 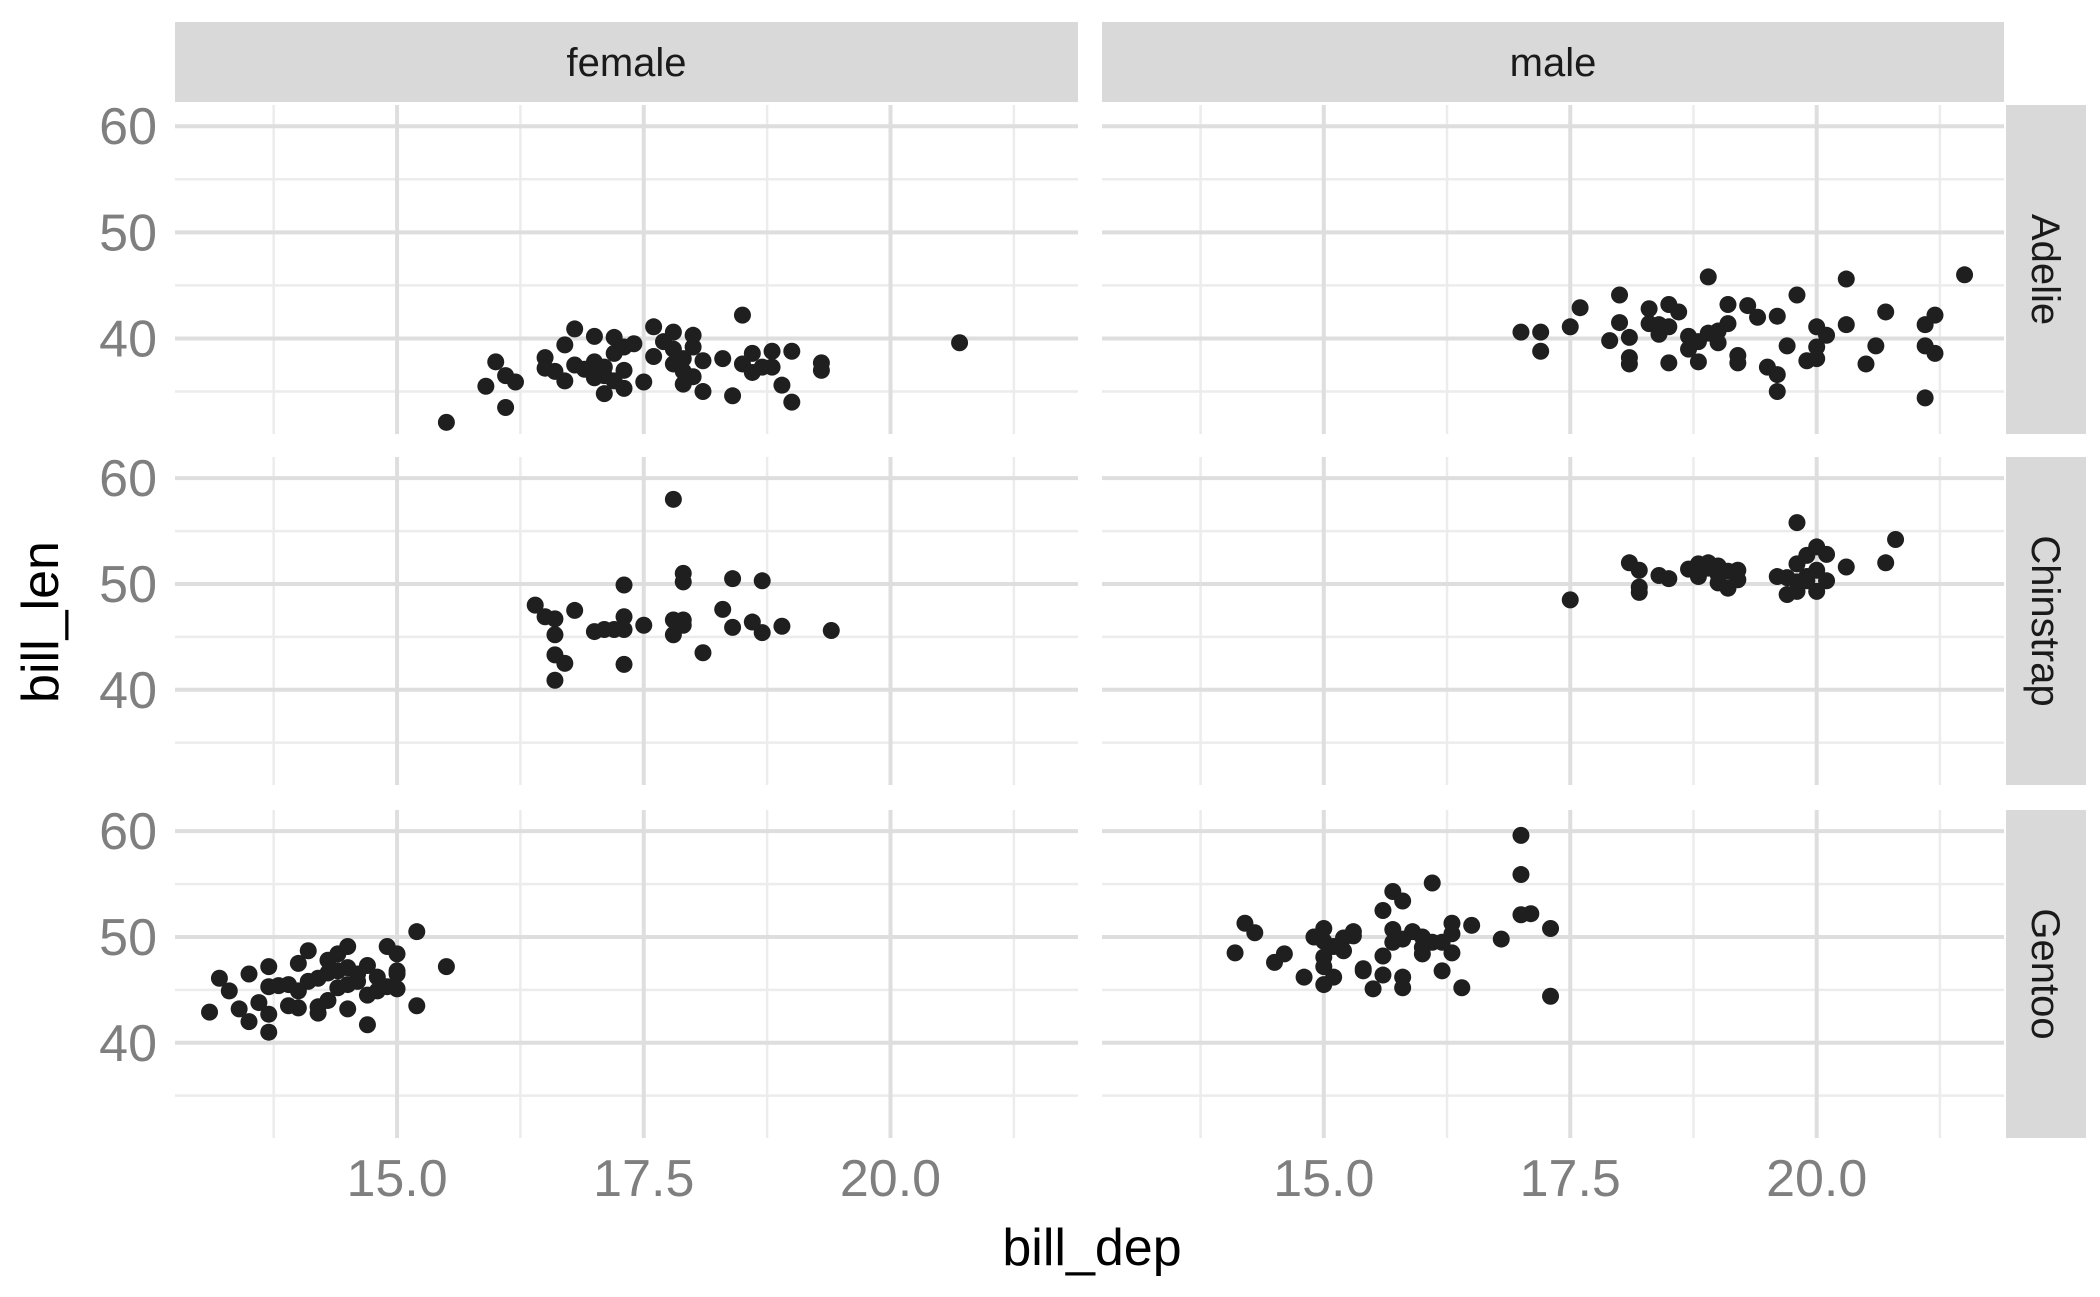 What do you see at coordinates (2045, 269) in the screenshot?
I see `facet-strip-label: Adelie` at bounding box center [2045, 269].